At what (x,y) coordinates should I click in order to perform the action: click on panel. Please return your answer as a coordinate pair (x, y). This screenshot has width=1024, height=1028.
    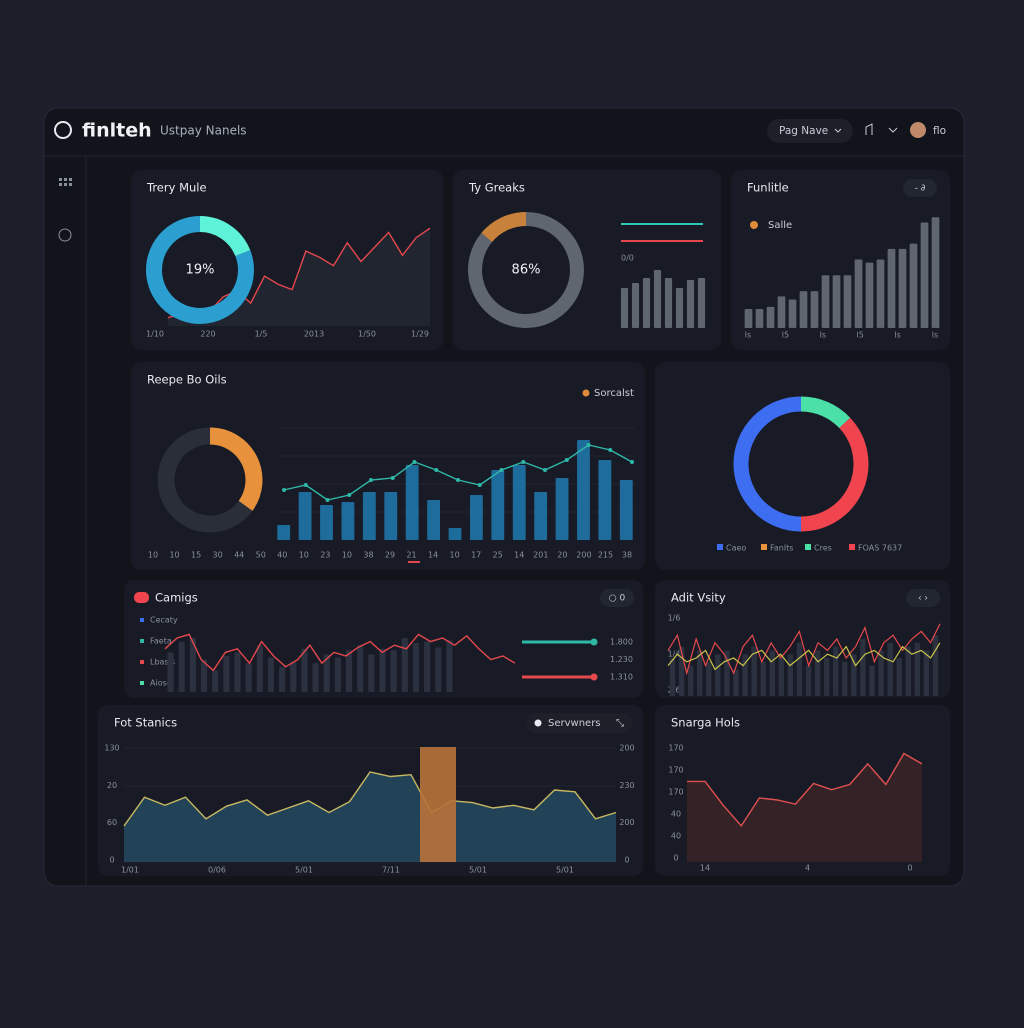
    Looking at the image, I should click on (802, 466).